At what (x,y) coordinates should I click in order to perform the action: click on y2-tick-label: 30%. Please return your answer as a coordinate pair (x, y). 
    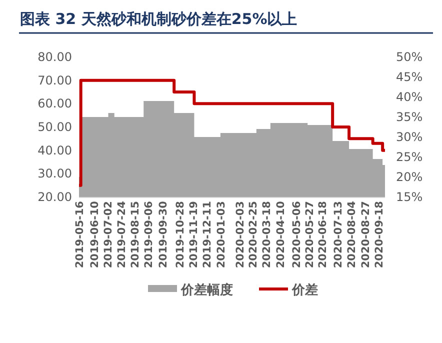
    Looking at the image, I should click on (409, 137).